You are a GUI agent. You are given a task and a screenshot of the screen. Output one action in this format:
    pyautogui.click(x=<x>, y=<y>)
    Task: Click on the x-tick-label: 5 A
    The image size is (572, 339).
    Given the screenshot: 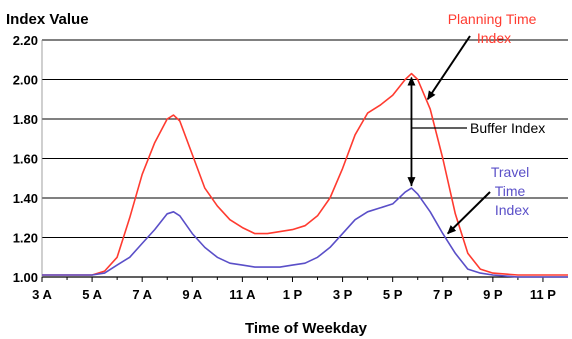 What is the action you would take?
    pyautogui.click(x=92, y=294)
    